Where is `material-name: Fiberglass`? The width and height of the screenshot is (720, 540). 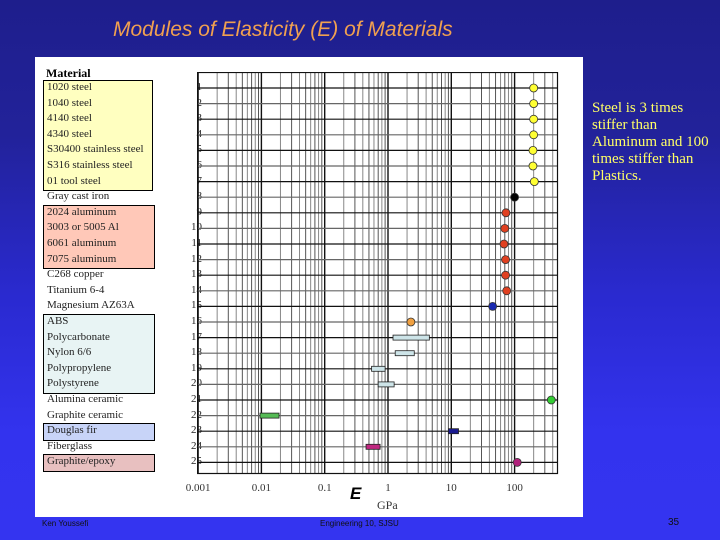 material-name: Fiberglass is located at coordinates (70, 445).